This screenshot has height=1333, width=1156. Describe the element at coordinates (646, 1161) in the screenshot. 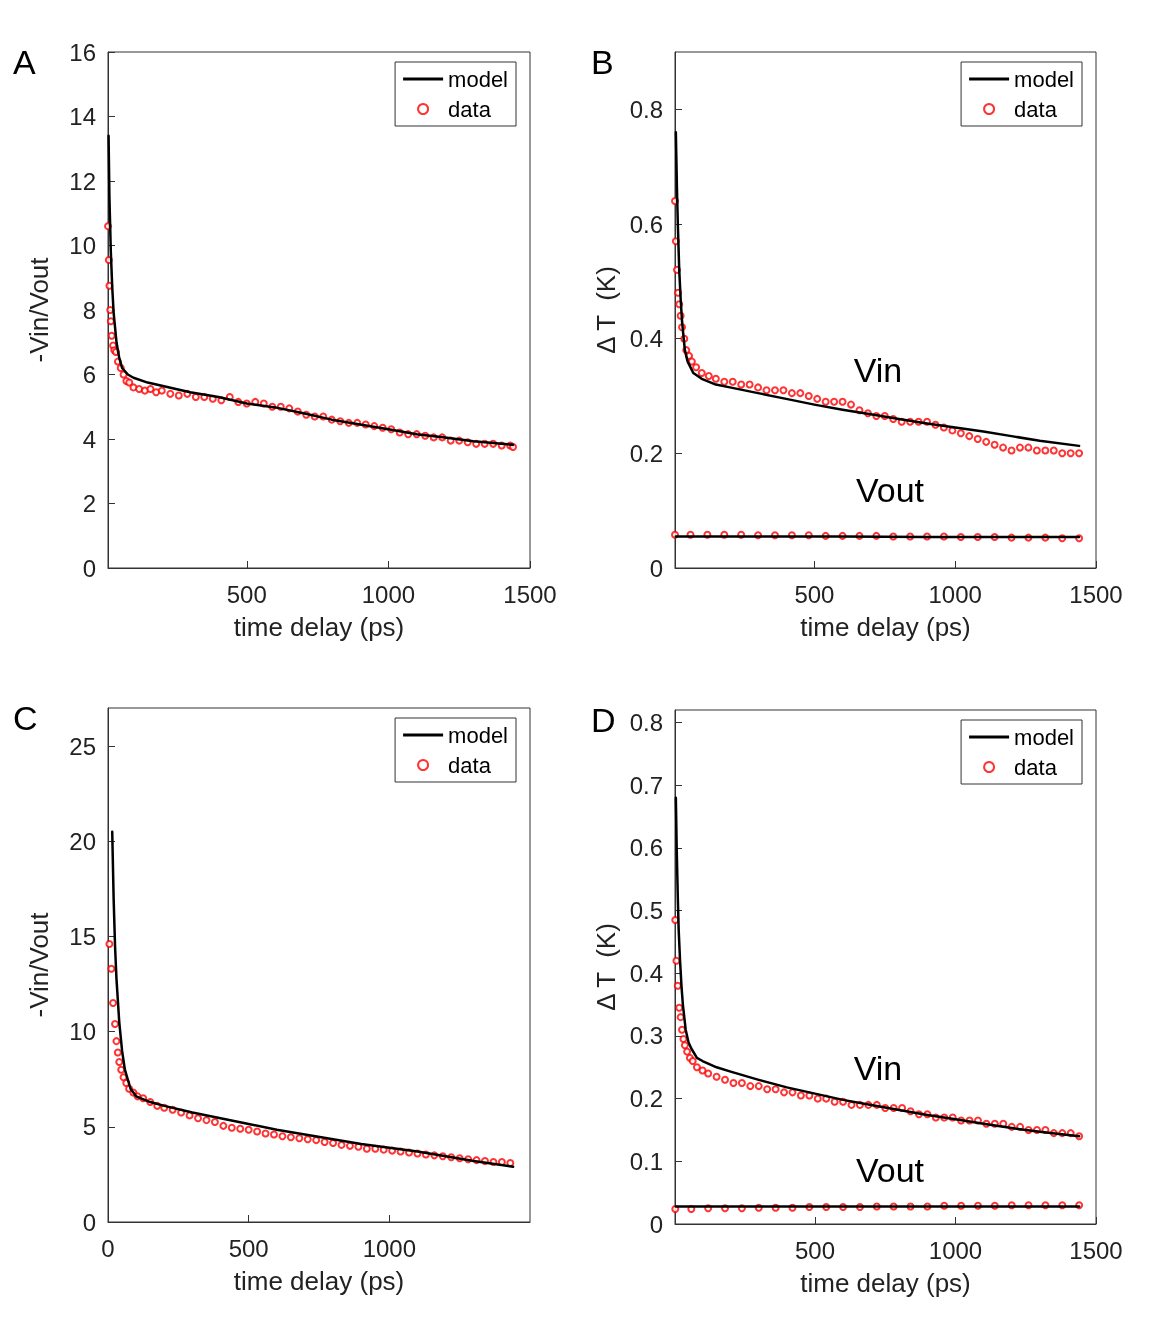

I see `y-tick-label: 0.1` at that location.